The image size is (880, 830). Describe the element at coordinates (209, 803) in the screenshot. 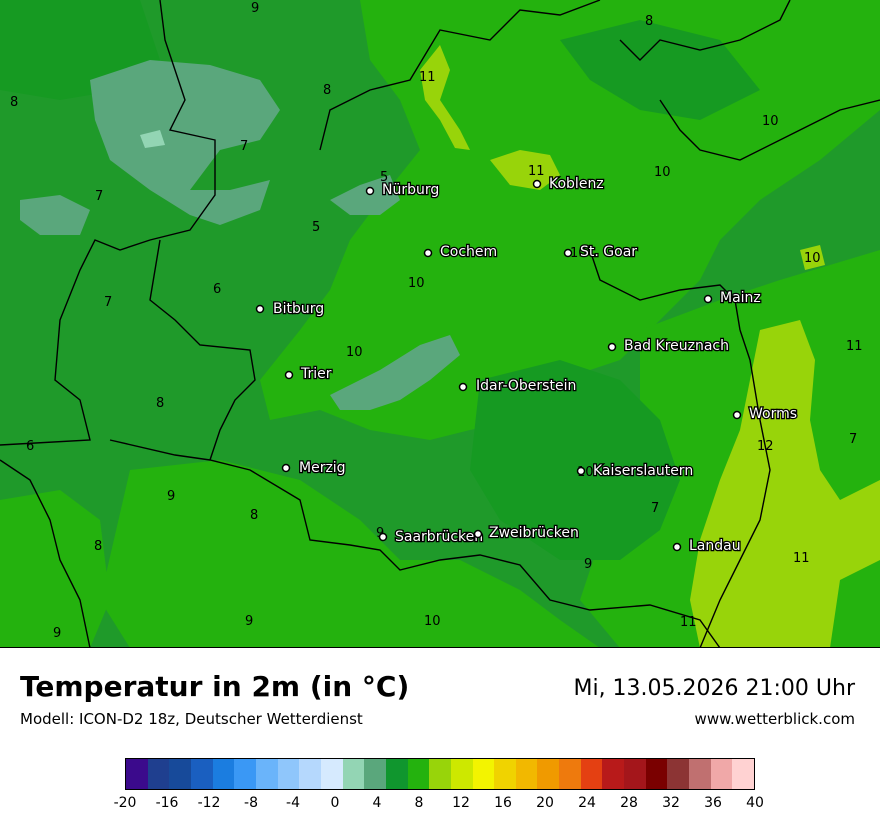

I see `color-scale-tick-label: -12` at that location.